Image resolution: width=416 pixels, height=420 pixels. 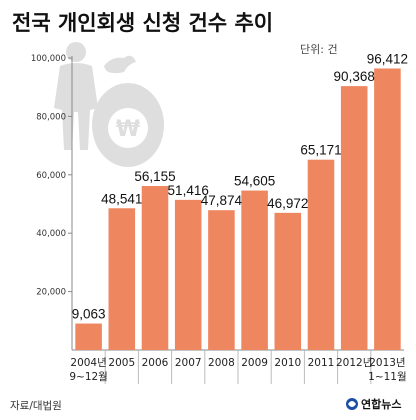 I want to click on y-tick-labels: 20,000 40,000 60,000 80,000 100,000, so click(x=48, y=176).